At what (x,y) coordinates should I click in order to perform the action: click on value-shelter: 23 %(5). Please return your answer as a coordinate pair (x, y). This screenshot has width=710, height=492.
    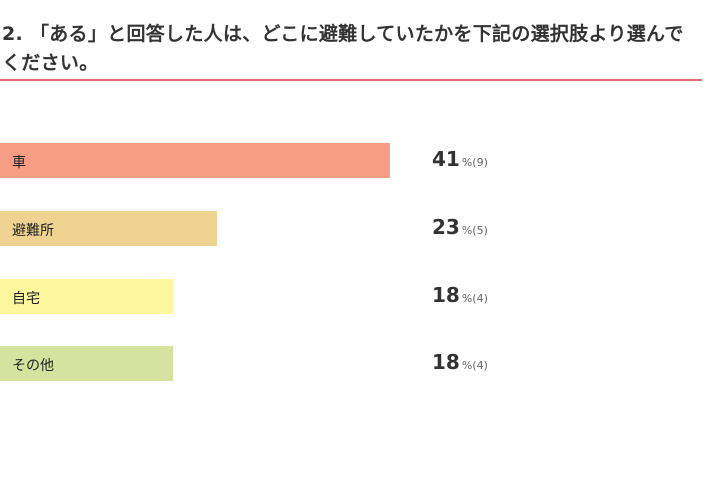
    Looking at the image, I should click on (460, 227).